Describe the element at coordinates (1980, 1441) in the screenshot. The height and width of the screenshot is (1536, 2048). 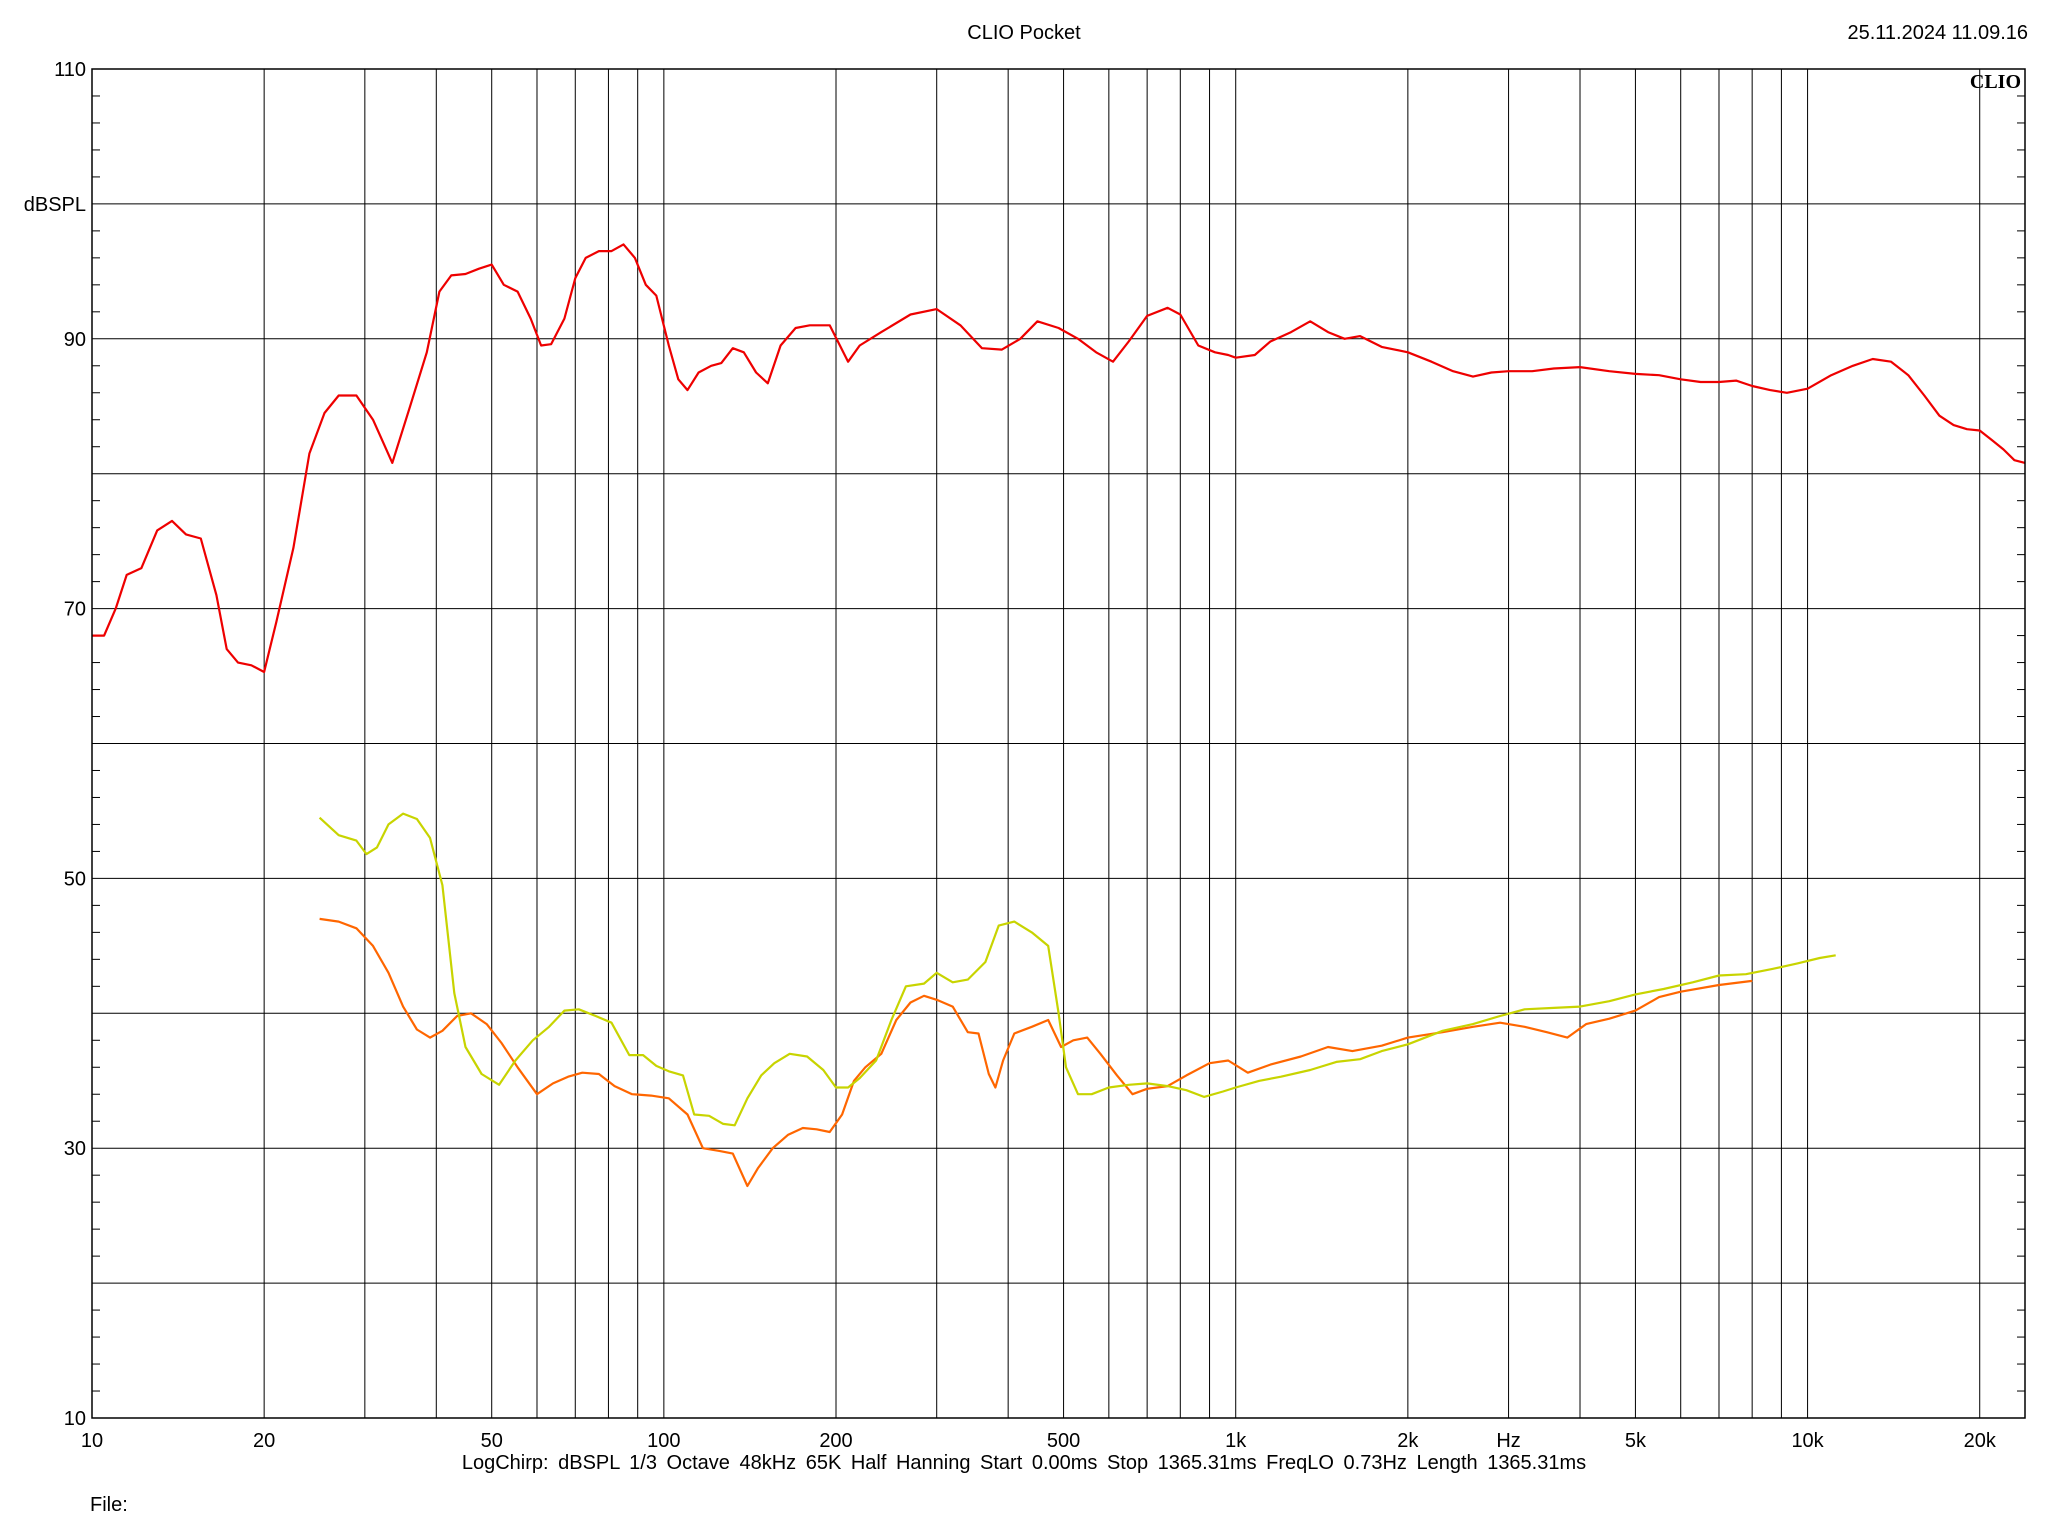
I see `x-tick-label: 20k` at that location.